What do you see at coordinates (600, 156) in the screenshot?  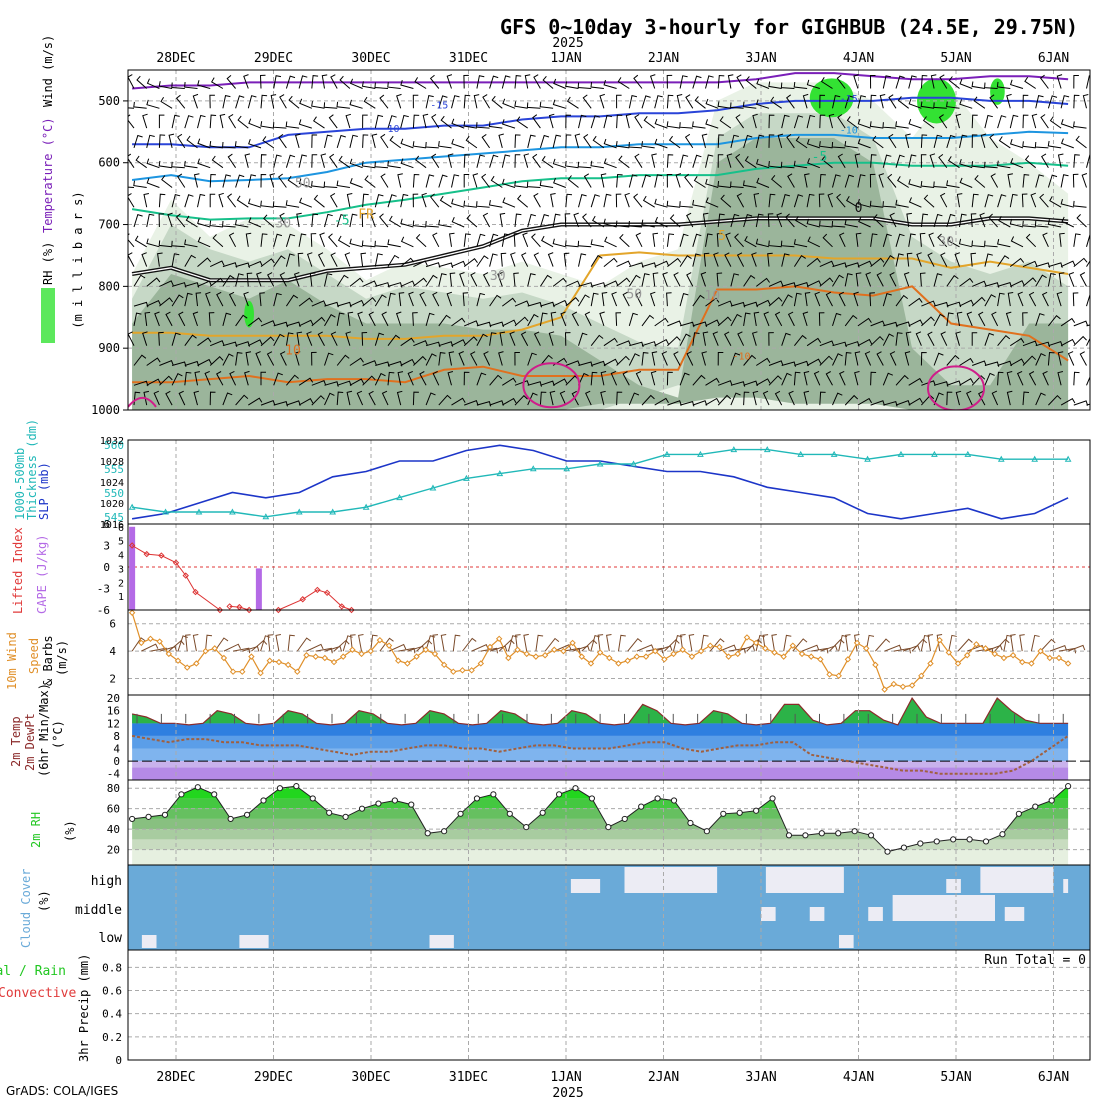 I see `isotherm--10` at bounding box center [600, 156].